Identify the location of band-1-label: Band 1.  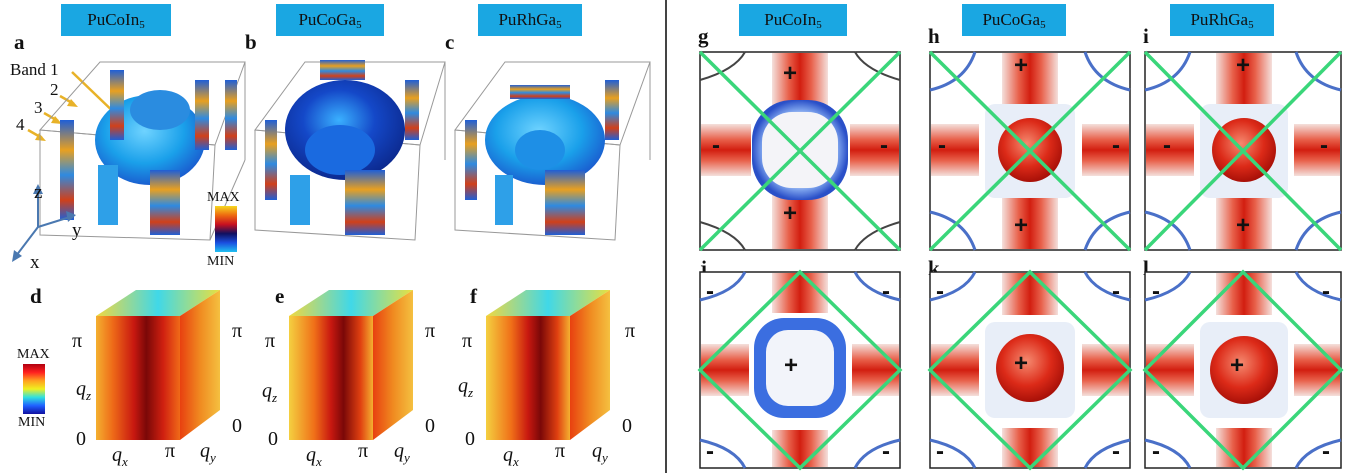
(34, 69).